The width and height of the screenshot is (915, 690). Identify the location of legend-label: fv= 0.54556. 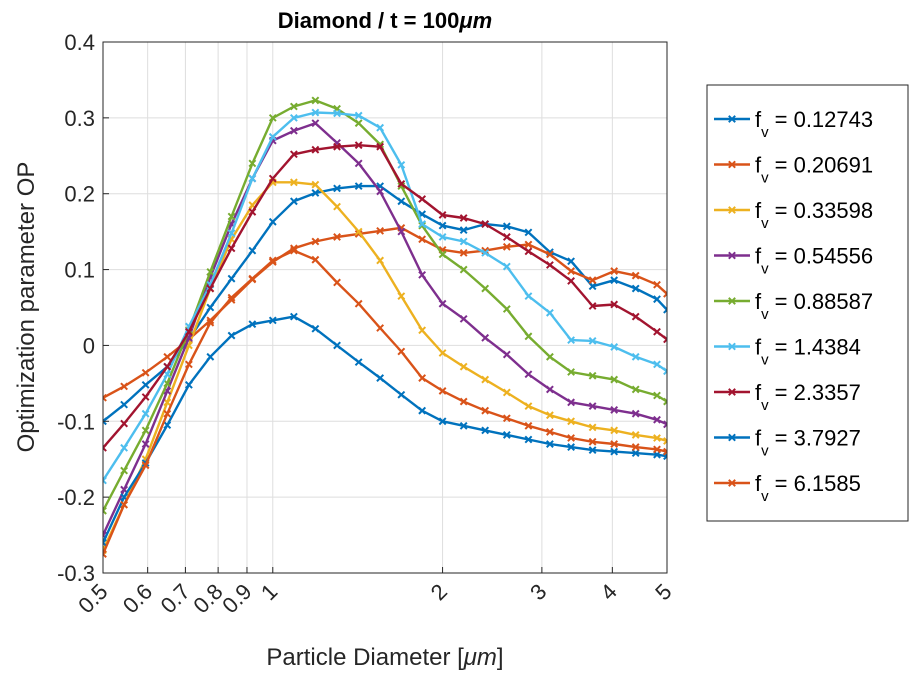
(814, 261).